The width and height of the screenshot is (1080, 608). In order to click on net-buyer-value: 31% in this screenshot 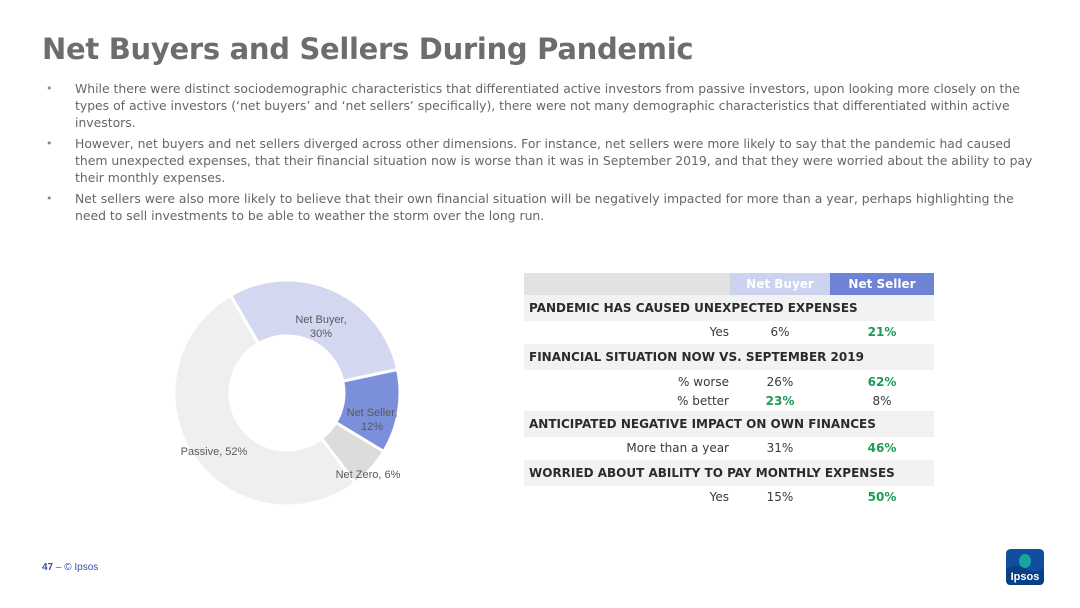, I will do `click(780, 448)`.